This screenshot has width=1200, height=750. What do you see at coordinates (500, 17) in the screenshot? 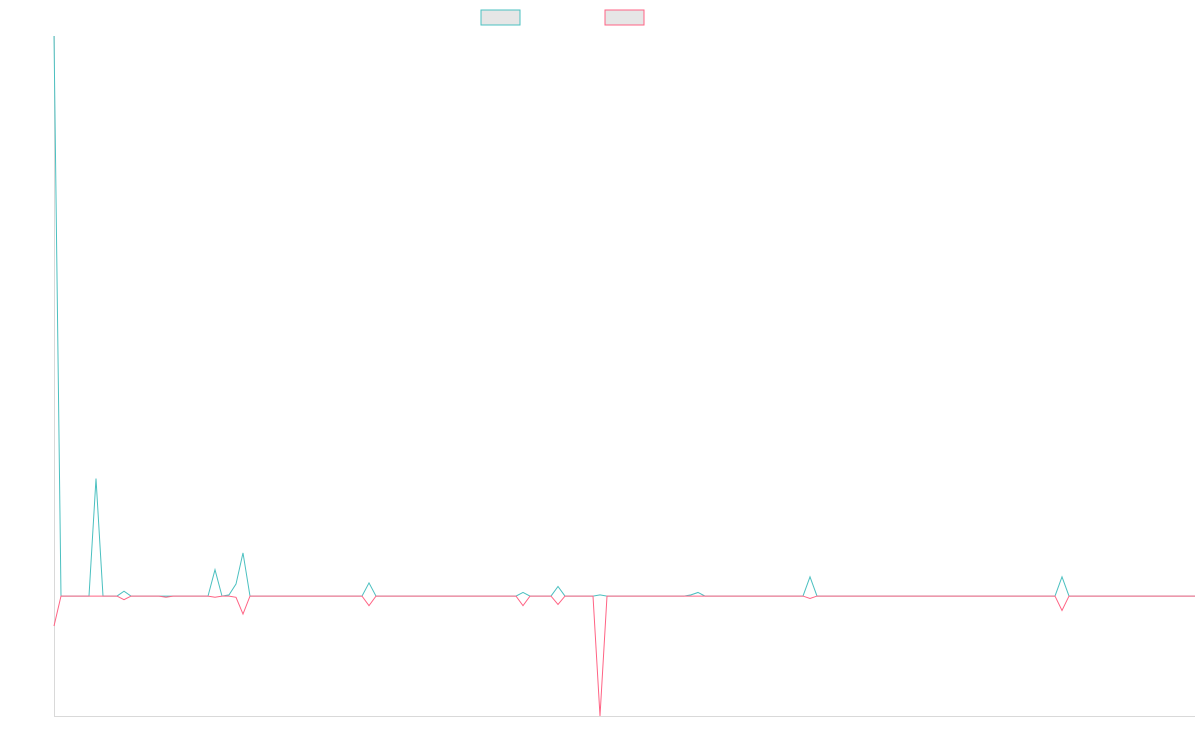
I see `legend-swatch-teal` at bounding box center [500, 17].